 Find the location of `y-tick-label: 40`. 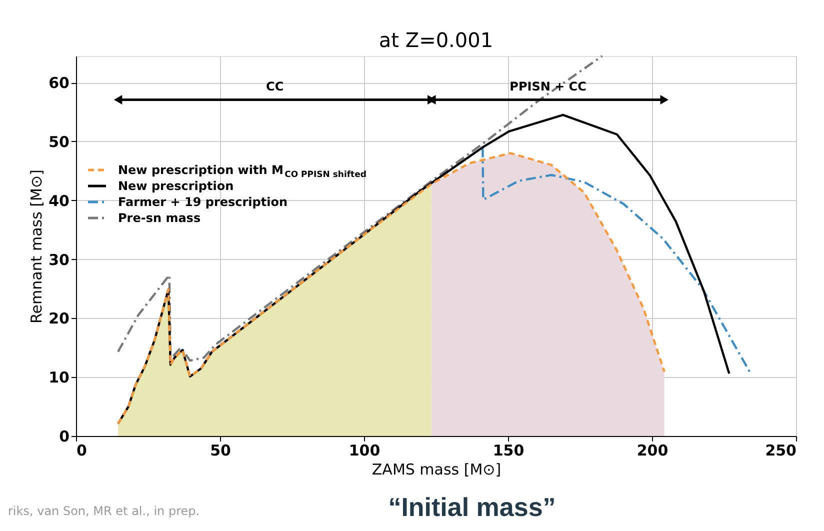

y-tick-label: 40 is located at coordinates (59, 201).